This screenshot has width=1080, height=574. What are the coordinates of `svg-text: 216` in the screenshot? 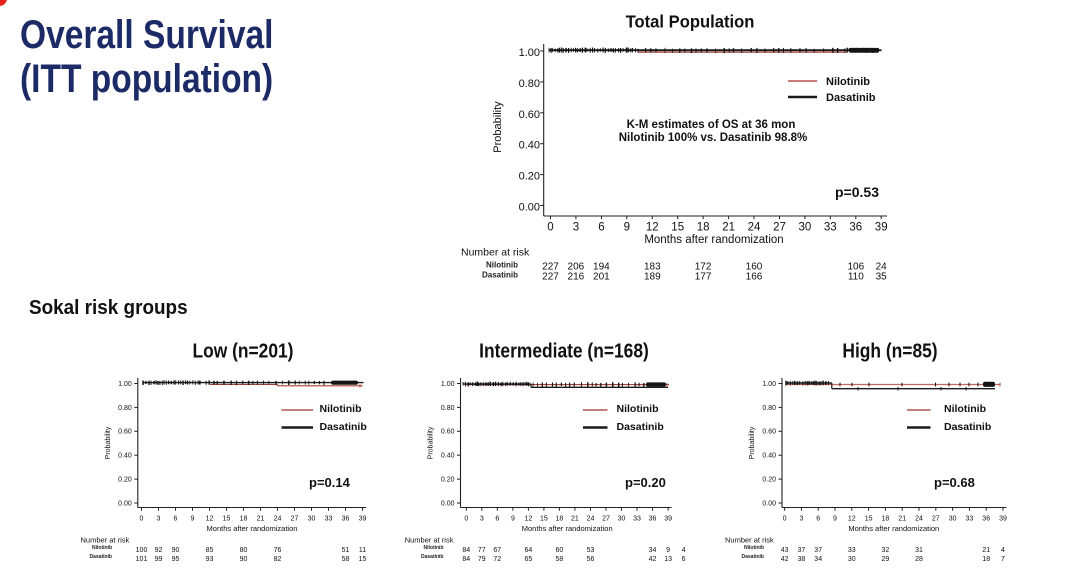 It's located at (576, 277).